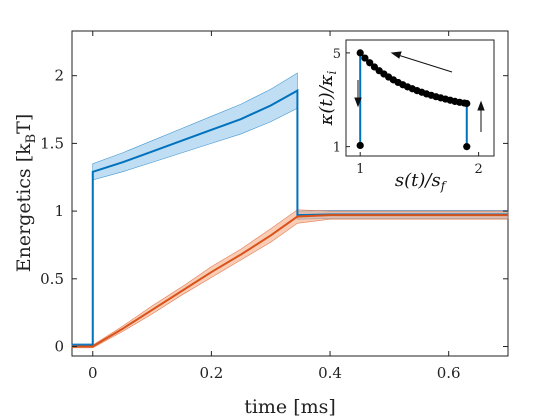 The width and height of the screenshot is (560, 420). I want to click on y-axis-label: Energetics [kBT], so click(26, 193).